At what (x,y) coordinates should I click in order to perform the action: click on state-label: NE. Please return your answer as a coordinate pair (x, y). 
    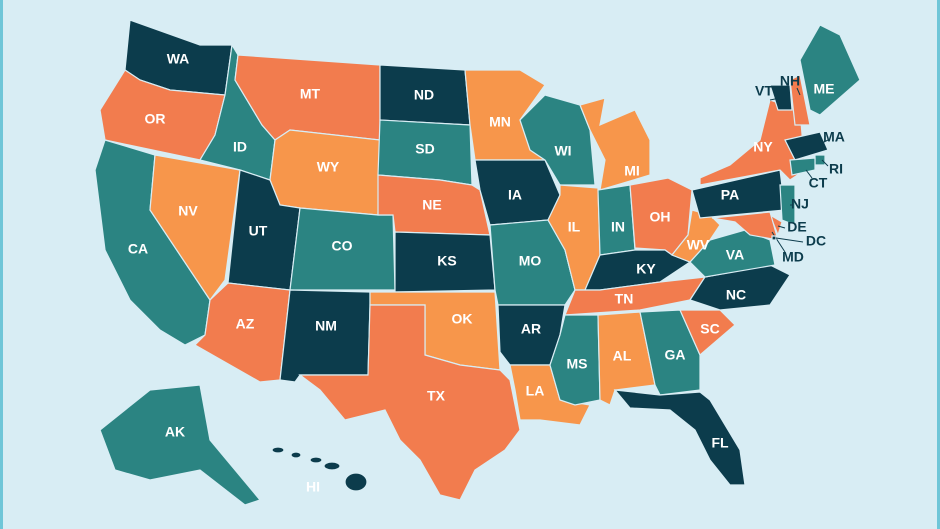
    Looking at the image, I should click on (431, 205).